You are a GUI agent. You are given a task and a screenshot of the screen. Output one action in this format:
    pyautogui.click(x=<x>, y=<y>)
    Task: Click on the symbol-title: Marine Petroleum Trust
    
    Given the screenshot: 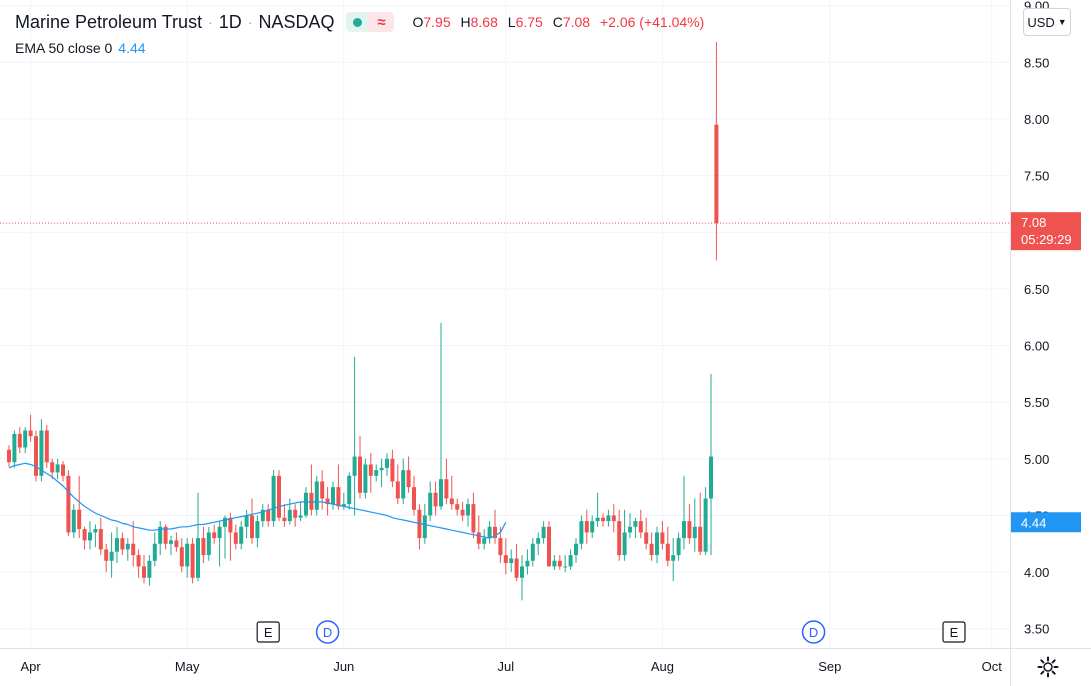 What is the action you would take?
    pyautogui.click(x=109, y=21)
    